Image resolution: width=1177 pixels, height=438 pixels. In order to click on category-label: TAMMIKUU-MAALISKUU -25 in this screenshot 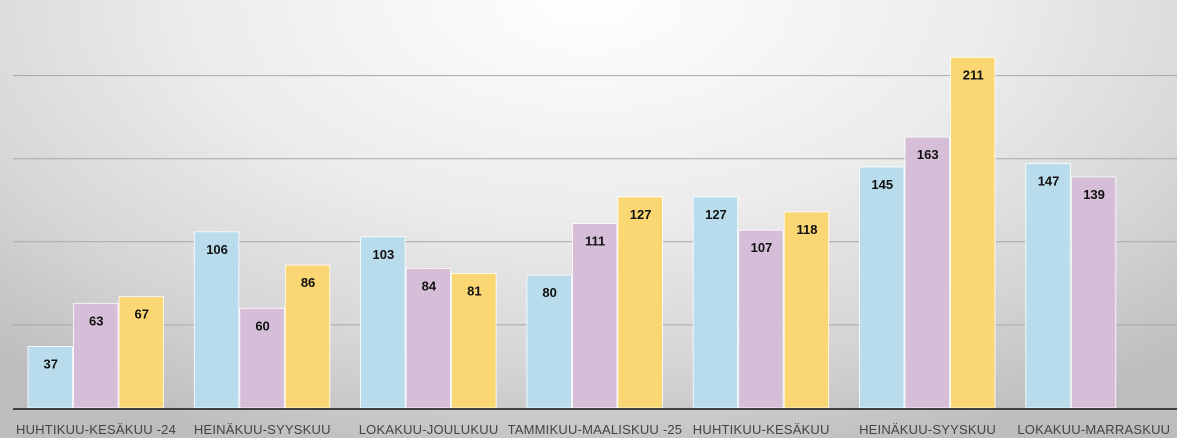, I will do `click(595, 429)`.